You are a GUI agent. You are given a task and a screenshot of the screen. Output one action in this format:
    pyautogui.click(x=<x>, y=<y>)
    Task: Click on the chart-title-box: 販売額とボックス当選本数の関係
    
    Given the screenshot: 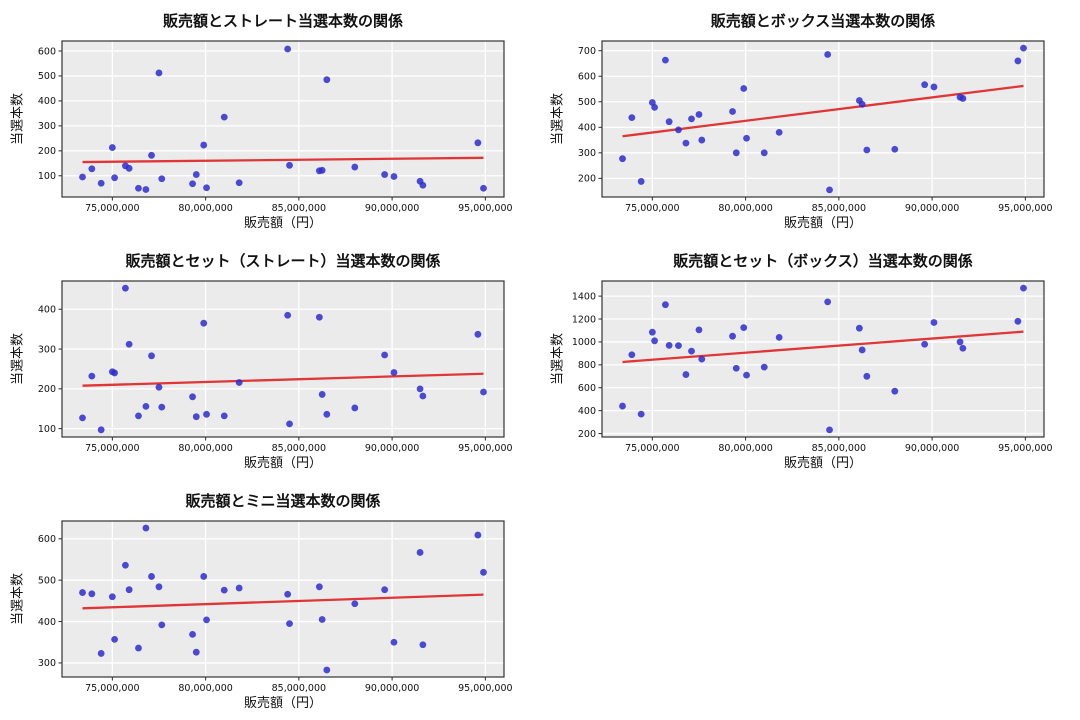 What is the action you would take?
    pyautogui.click(x=823, y=21)
    